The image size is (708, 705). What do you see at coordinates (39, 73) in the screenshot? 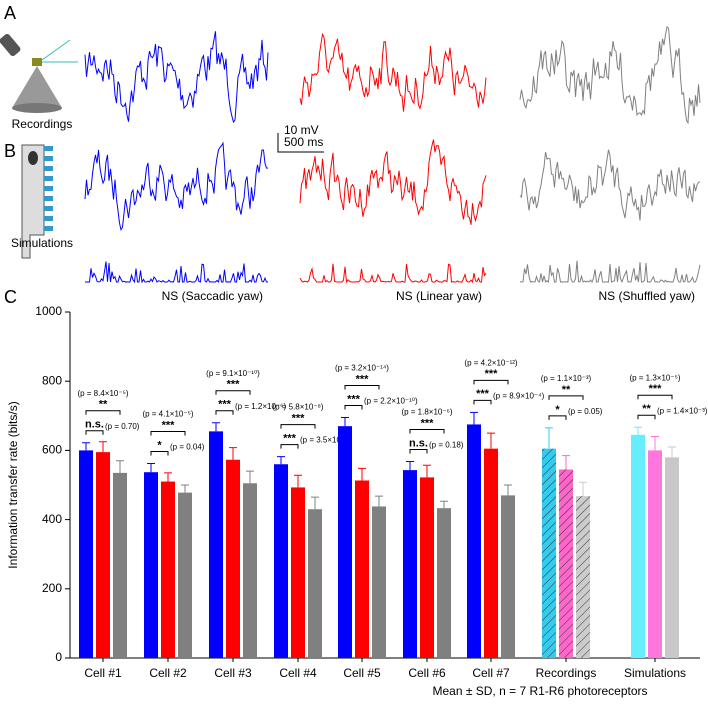
I see `recording-icon` at bounding box center [39, 73].